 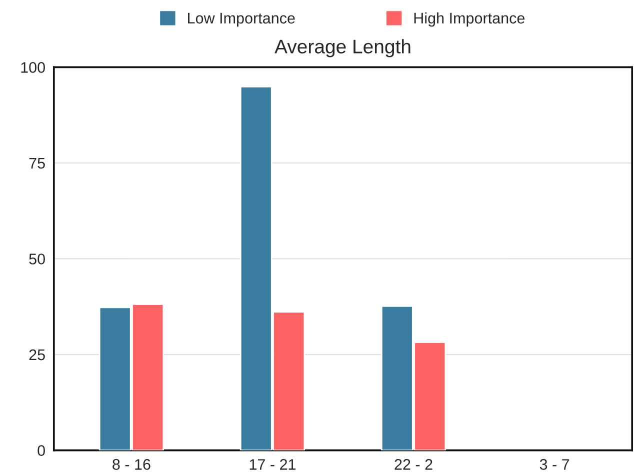 What do you see at coordinates (342, 48) in the screenshot?
I see `chart-title: Average Length` at bounding box center [342, 48].